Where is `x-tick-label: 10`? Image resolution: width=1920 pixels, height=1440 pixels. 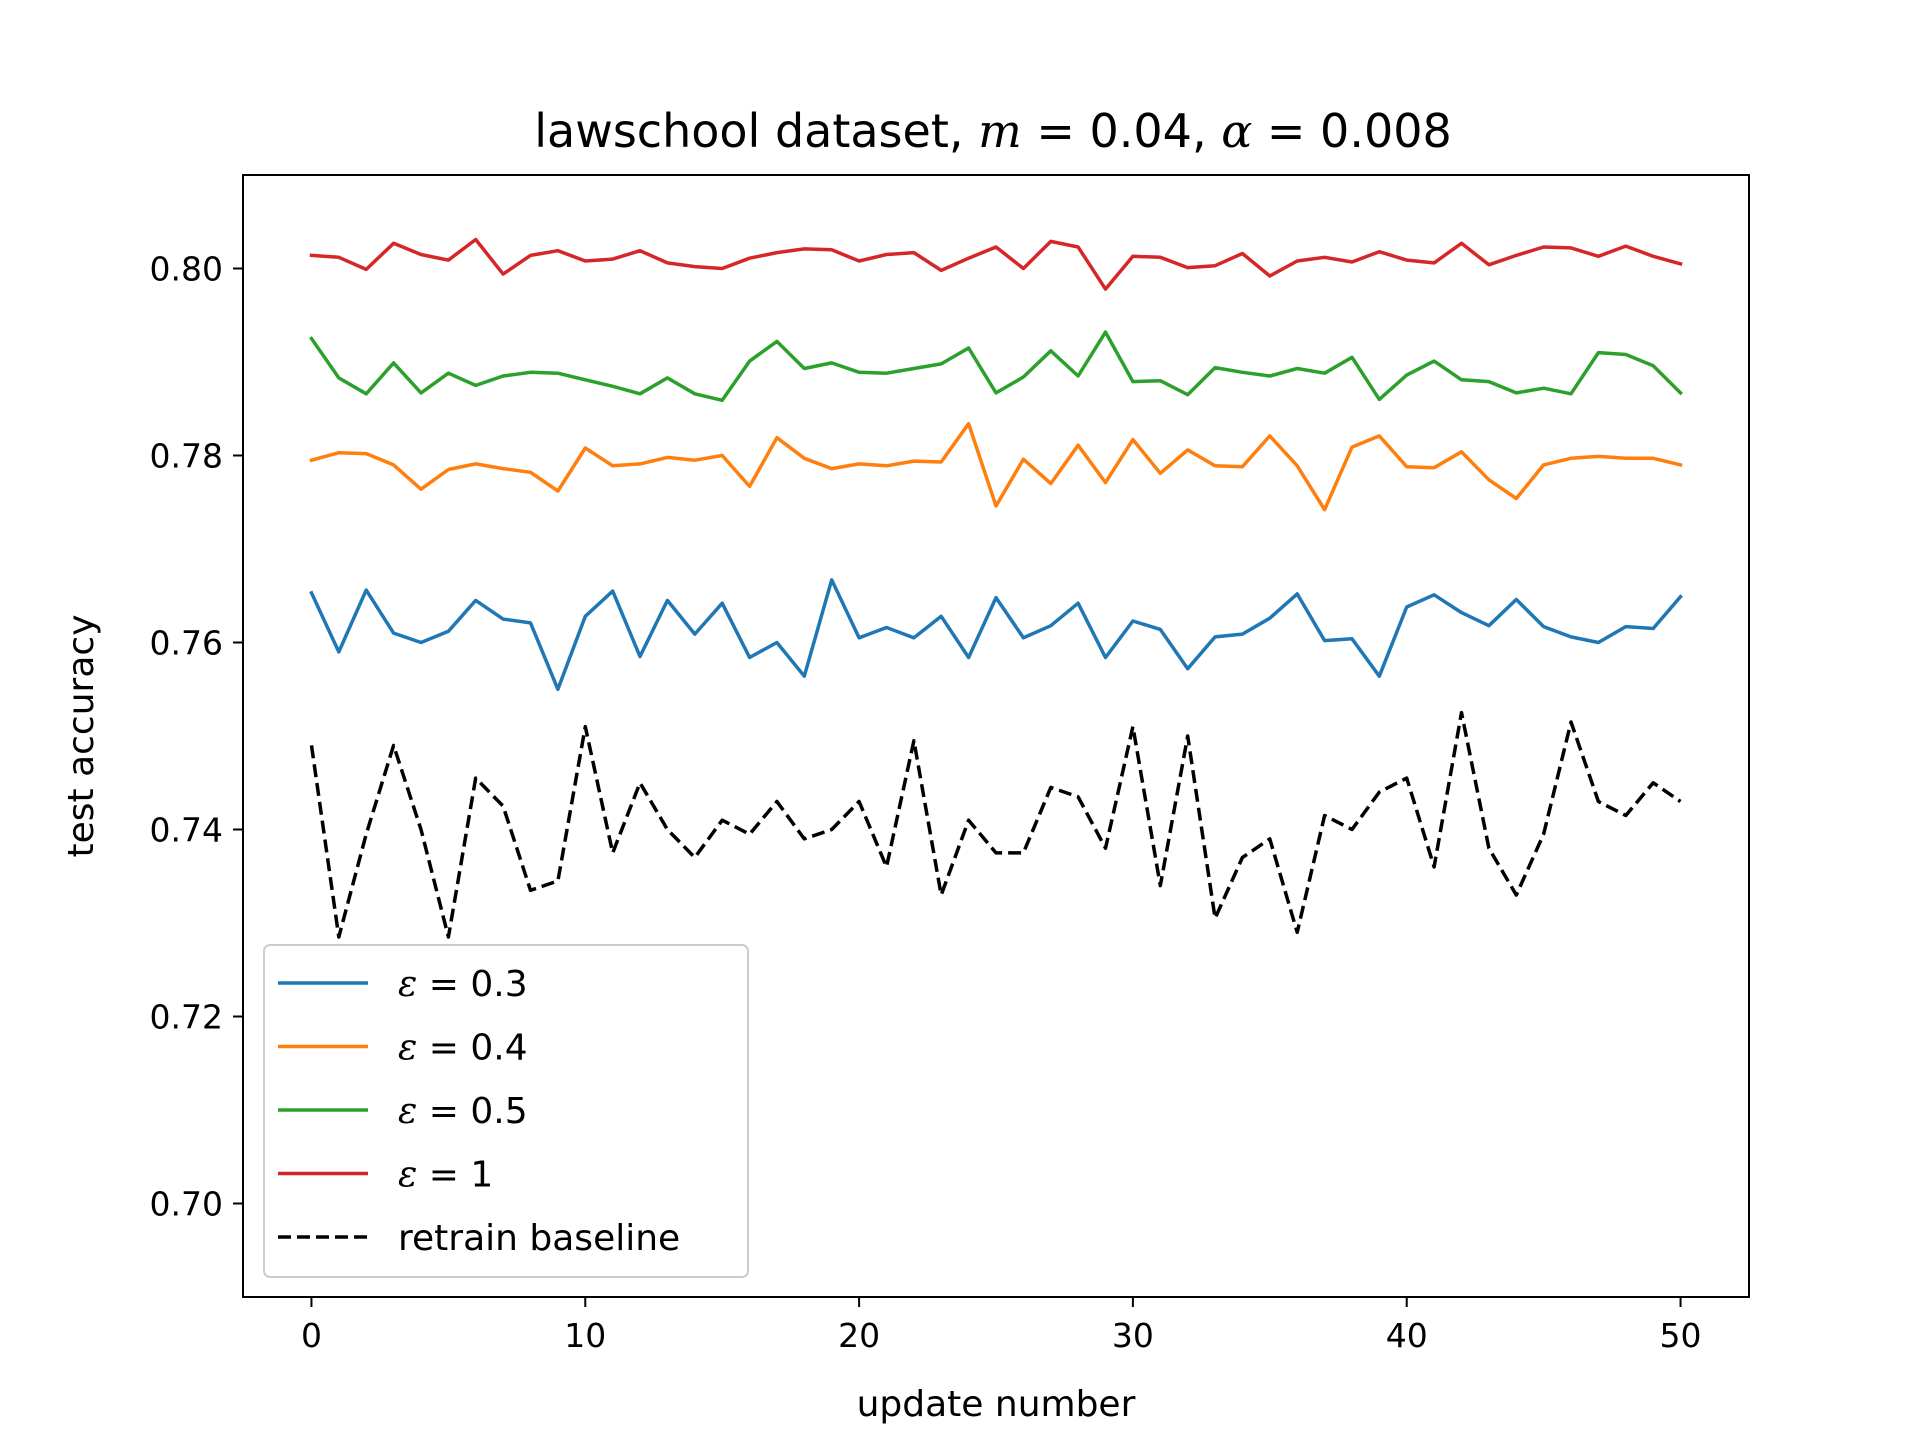 x-tick-label: 10 is located at coordinates (585, 1335).